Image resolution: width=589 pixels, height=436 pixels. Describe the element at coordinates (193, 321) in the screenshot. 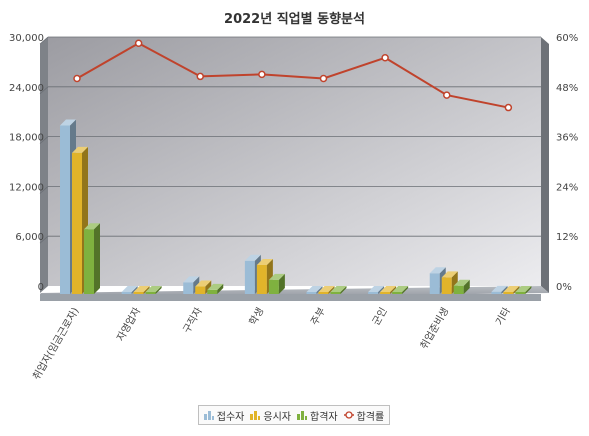

I see `x-category-label: 구직자` at that location.